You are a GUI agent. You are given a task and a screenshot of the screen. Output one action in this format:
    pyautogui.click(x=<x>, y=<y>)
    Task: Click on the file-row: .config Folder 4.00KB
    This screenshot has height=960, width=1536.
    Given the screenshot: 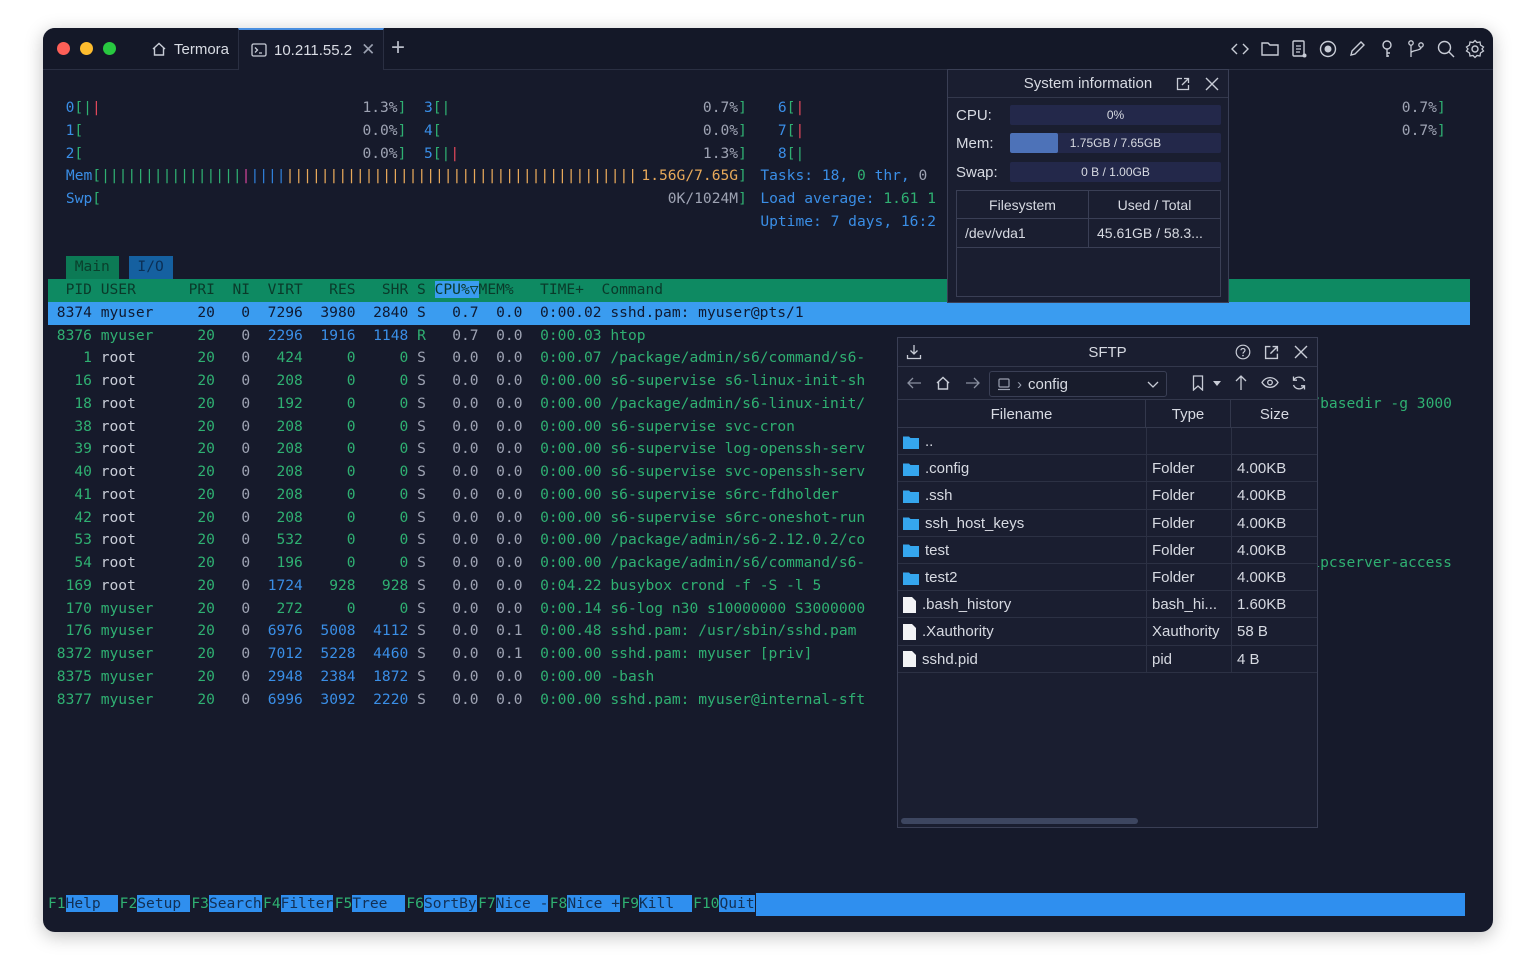 What is the action you would take?
    pyautogui.click(x=1107, y=469)
    